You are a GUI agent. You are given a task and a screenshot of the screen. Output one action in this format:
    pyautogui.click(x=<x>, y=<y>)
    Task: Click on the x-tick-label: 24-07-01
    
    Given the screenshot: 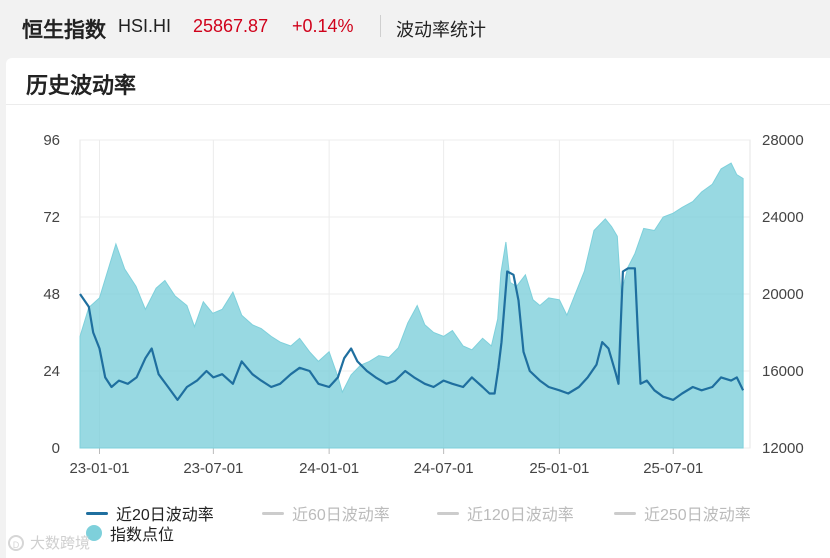 What is the action you would take?
    pyautogui.click(x=444, y=468)
    